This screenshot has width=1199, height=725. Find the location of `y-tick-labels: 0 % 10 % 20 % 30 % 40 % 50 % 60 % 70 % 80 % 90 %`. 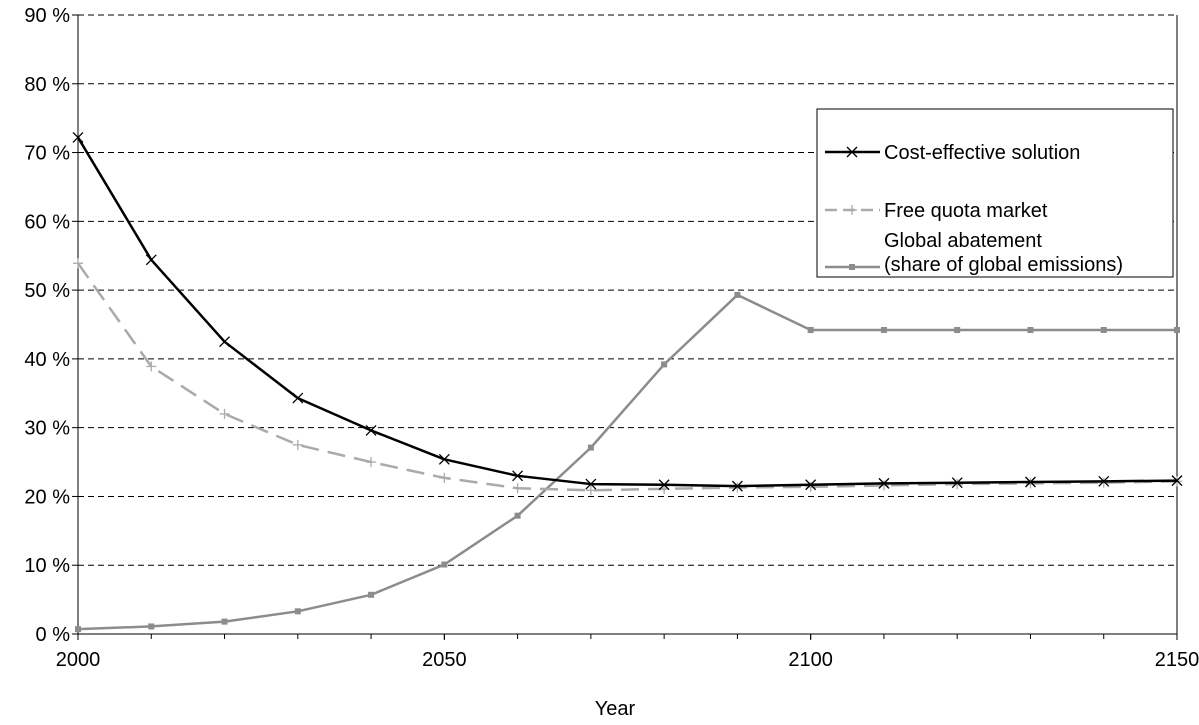

y-tick-labels: 0 % 10 % 20 % 30 % 40 % 50 % 60 % 70 % 80 % 90 % is located at coordinates (47, 325).